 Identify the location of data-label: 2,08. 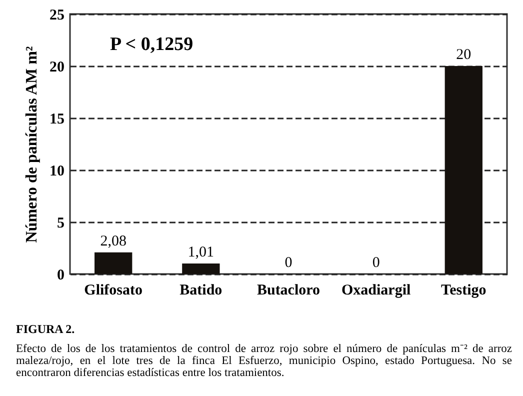
(113, 241).